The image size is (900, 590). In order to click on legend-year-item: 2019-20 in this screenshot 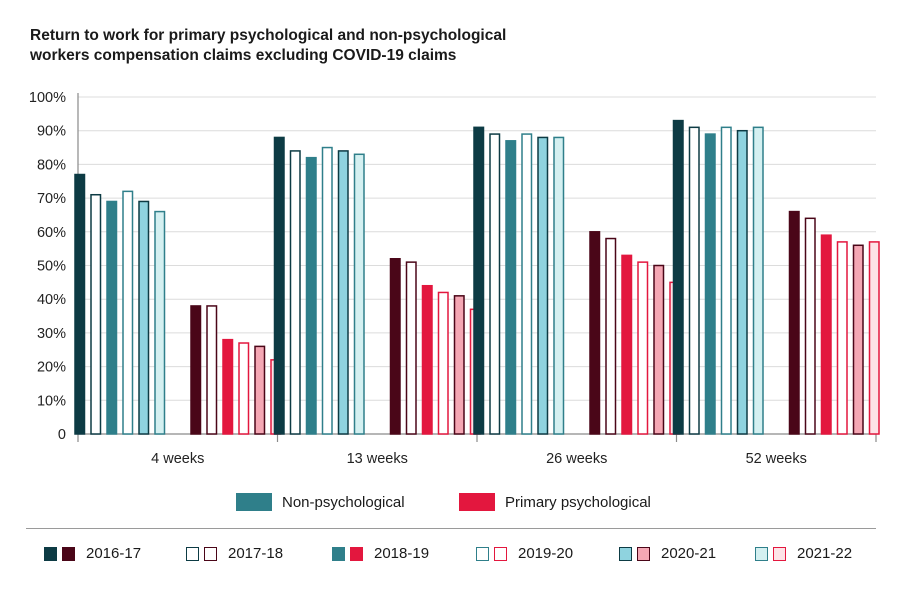, I will do `click(524, 553)`.